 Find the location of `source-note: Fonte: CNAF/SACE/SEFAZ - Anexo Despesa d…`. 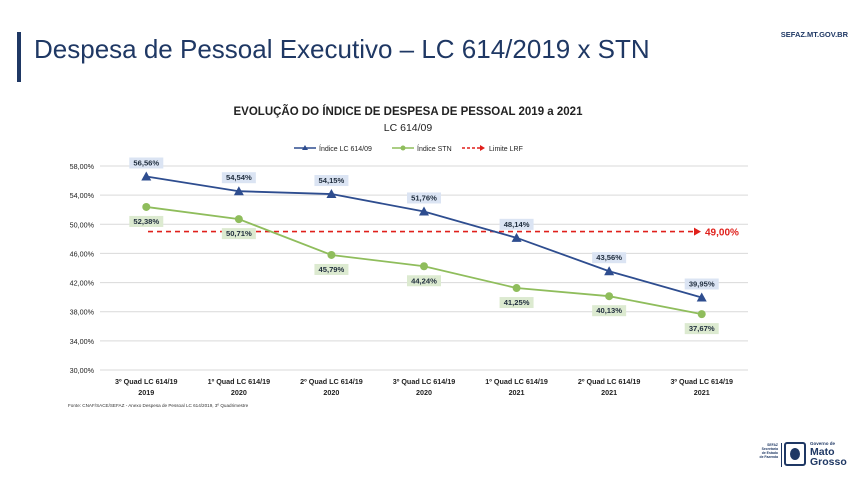

source-note: Fonte: CNAF/SACE/SEFAZ - Anexo Despesa d… is located at coordinates (158, 405).